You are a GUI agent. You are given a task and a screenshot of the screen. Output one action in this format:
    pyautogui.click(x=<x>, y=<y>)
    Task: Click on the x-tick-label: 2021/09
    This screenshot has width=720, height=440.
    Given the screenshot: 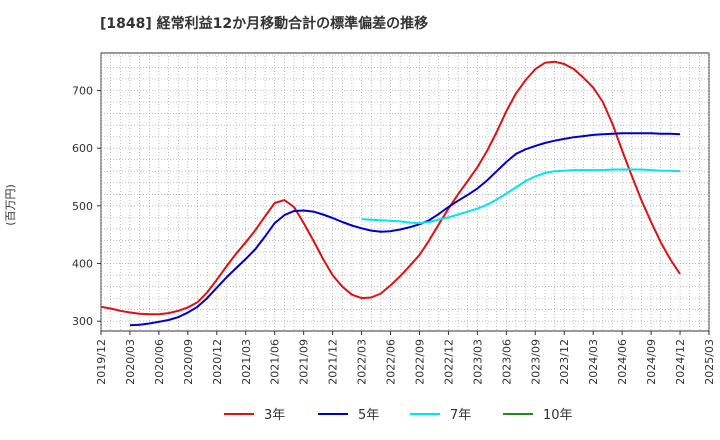 What is the action you would take?
    pyautogui.click(x=304, y=362)
    